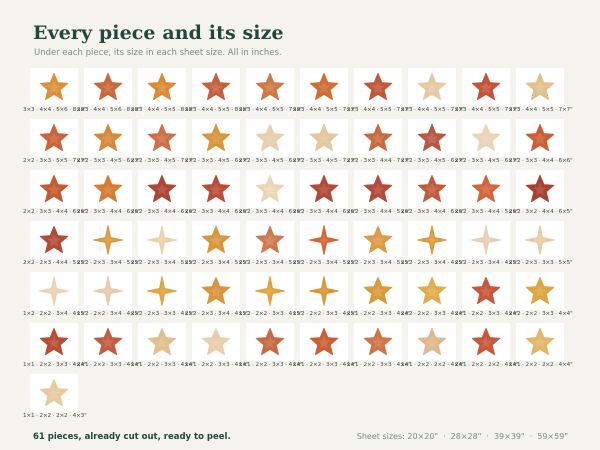 The width and height of the screenshot is (600, 450). I want to click on piece-sizes: 2×2 · 2×3 · 4×4 · 5×5", so click(55, 263).